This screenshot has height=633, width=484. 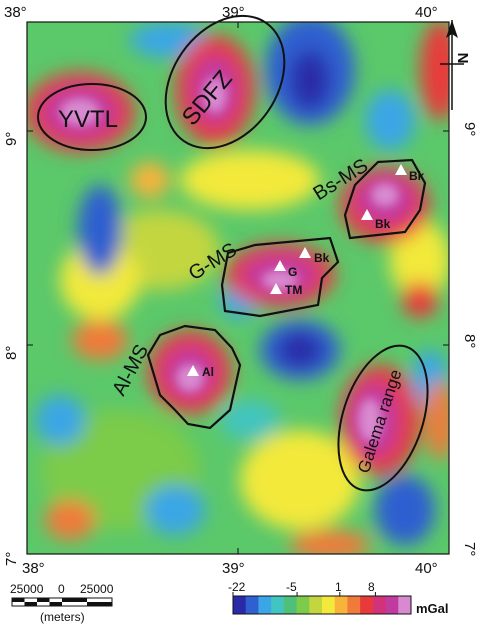 I want to click on top-tick-38: 38°, so click(x=15, y=12).